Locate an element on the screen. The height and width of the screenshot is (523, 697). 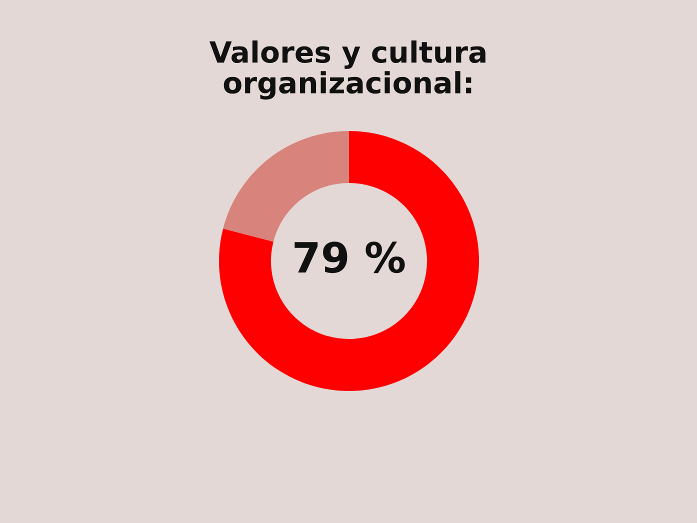
data-label: 79 % is located at coordinates (349, 258).